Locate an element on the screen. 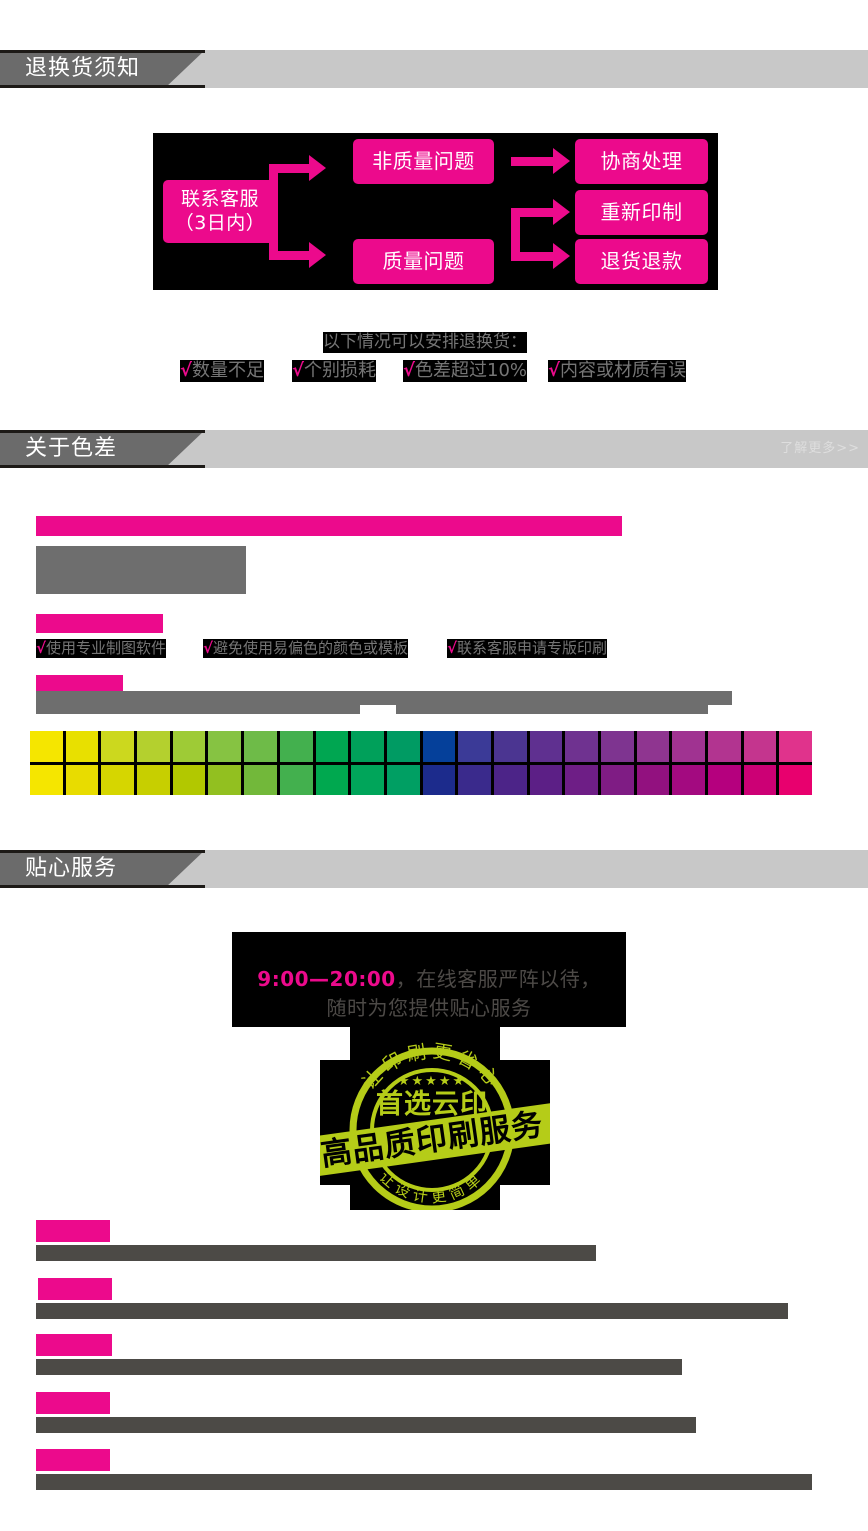 This screenshot has height=1531, width=868. flow-arrow-quality-stem is located at coordinates (515, 234).